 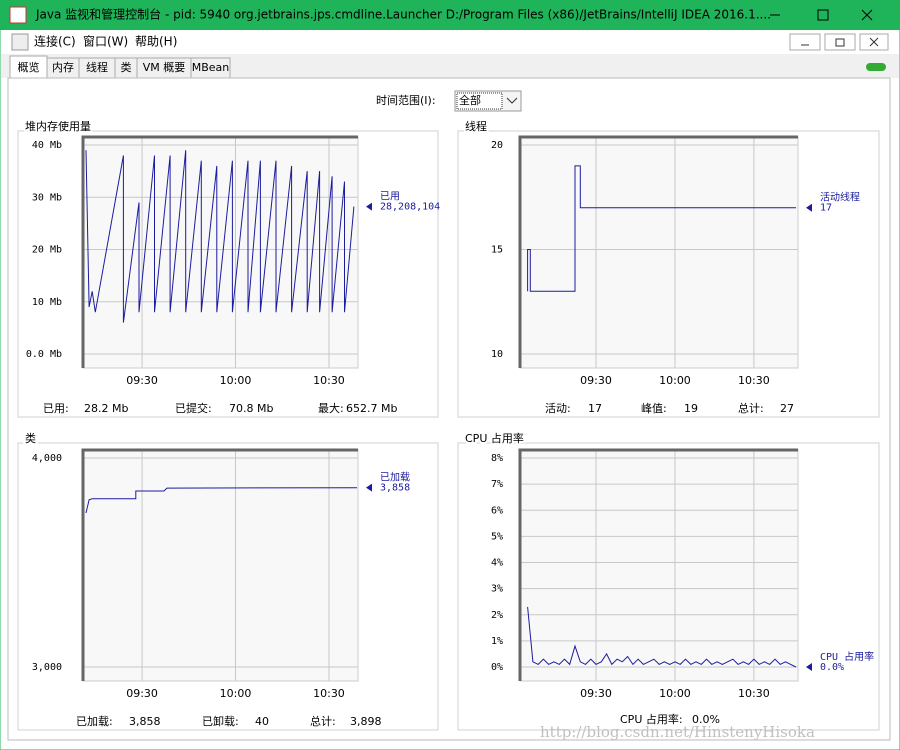 What do you see at coordinates (832, 667) in the screenshot?
I see `current-value: 0.0%` at bounding box center [832, 667].